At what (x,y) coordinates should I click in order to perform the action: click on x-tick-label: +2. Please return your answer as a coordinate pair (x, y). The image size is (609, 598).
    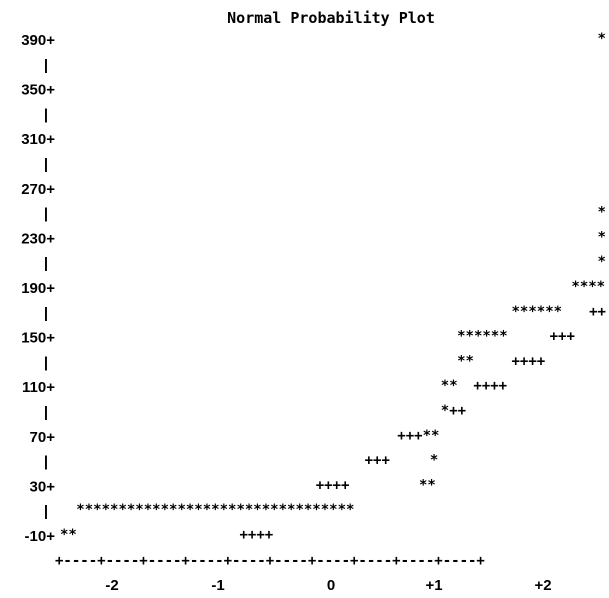
    Looking at the image, I should click on (542, 585).